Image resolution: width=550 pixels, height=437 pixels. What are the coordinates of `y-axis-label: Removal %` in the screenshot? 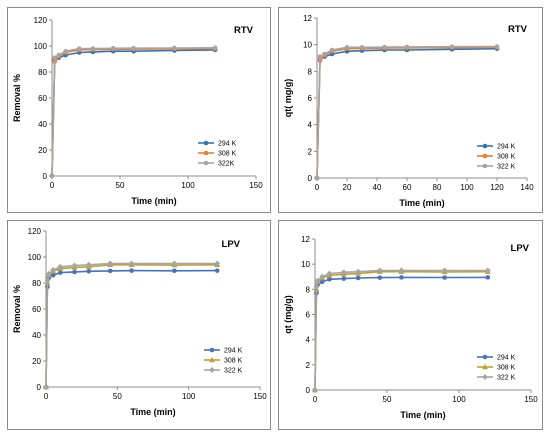 It's located at (17, 309).